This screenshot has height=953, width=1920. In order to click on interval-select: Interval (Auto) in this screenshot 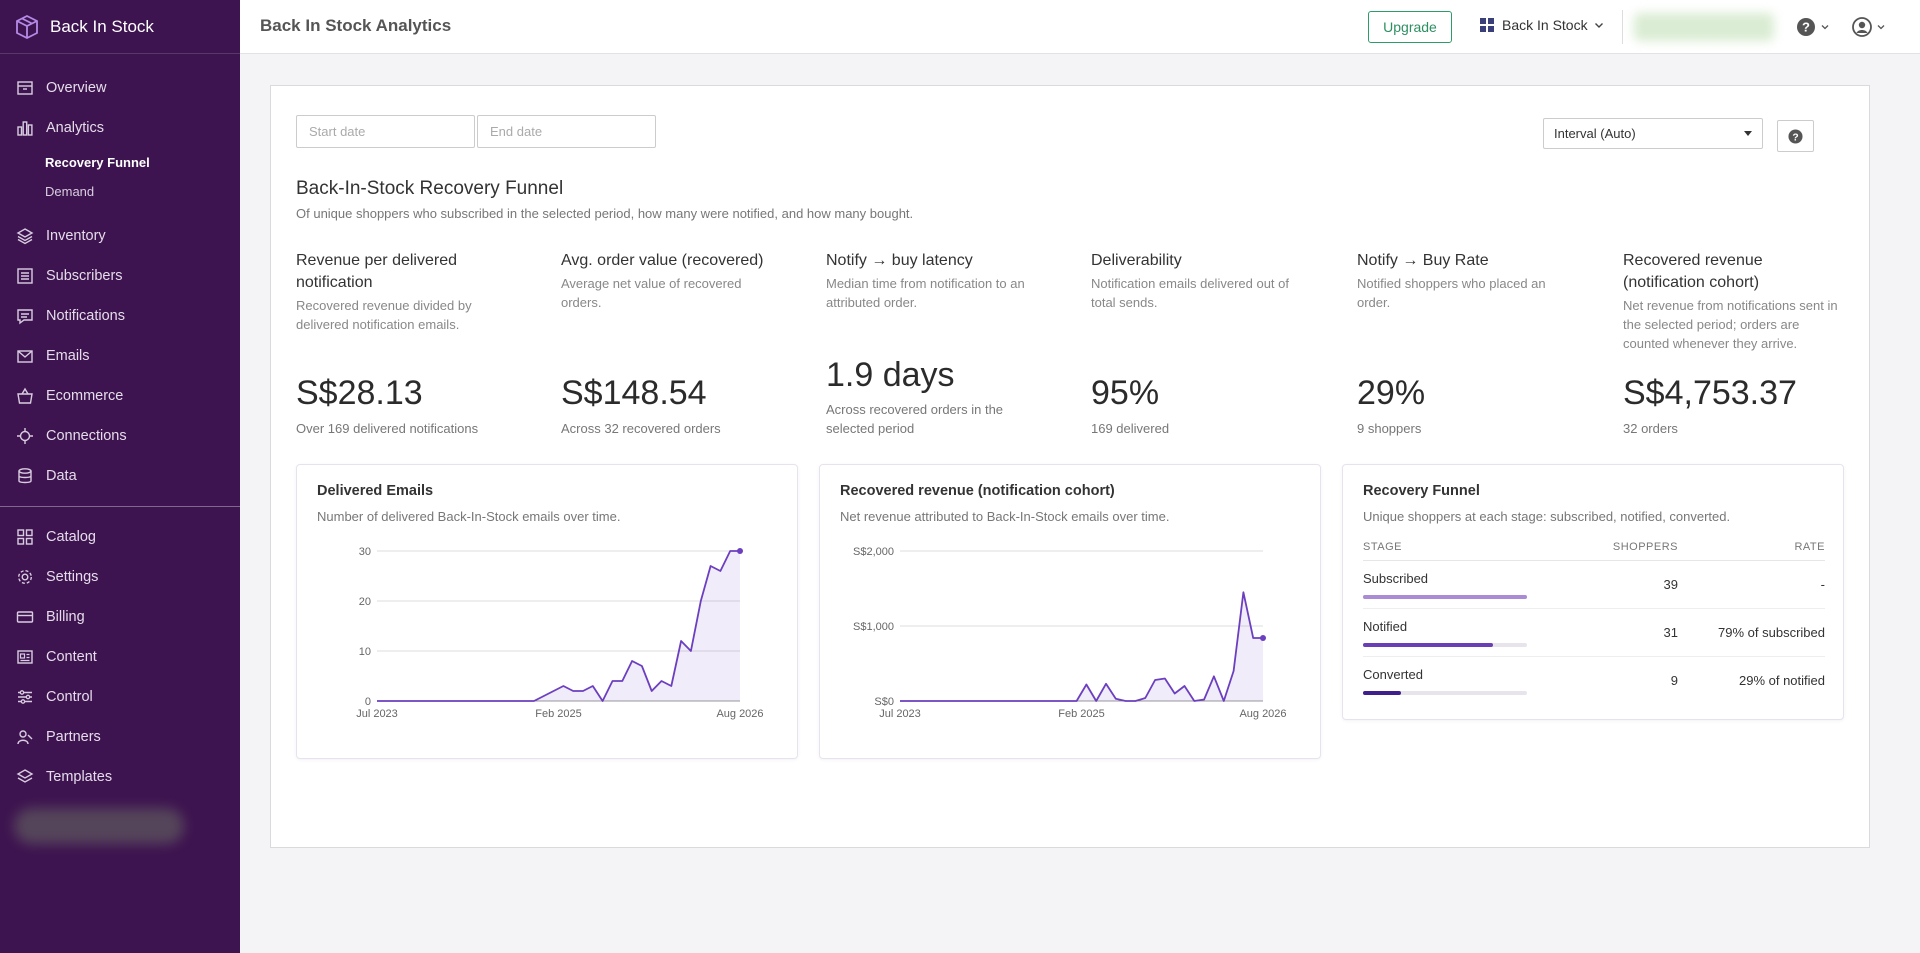, I will do `click(1653, 133)`.